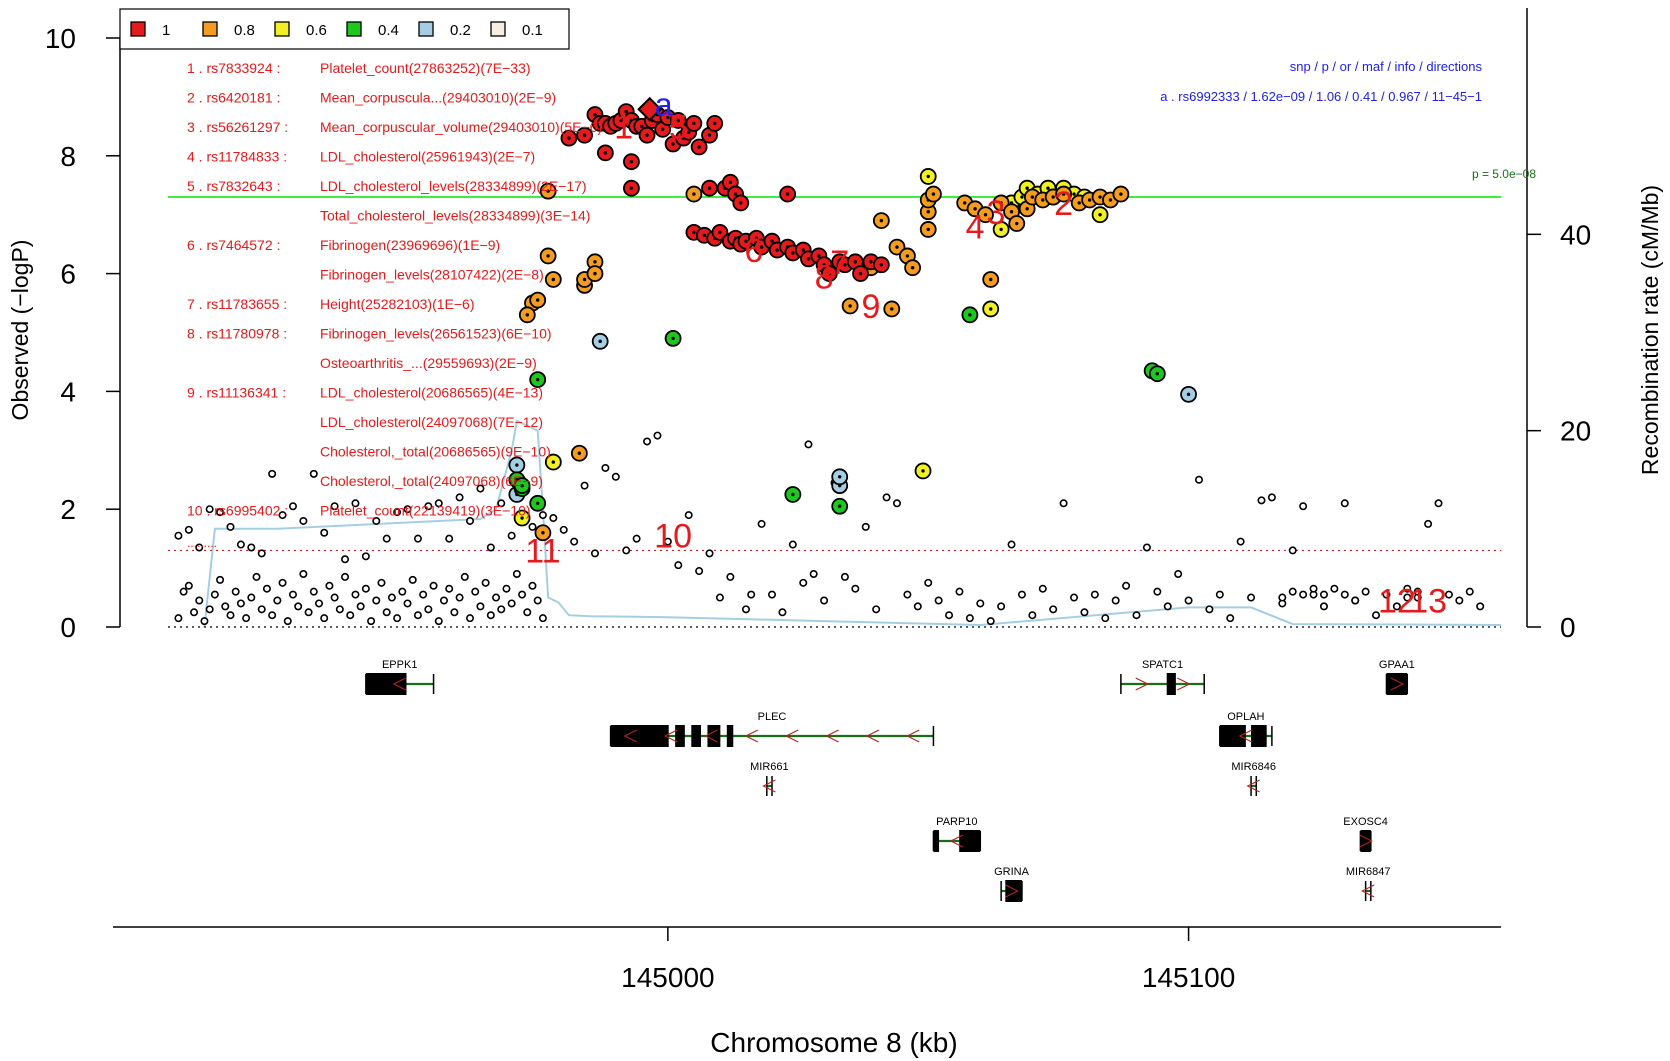 The width and height of the screenshot is (1670, 1061). Describe the element at coordinates (532, 30) in the screenshot. I see `legend-label: 0.1` at that location.